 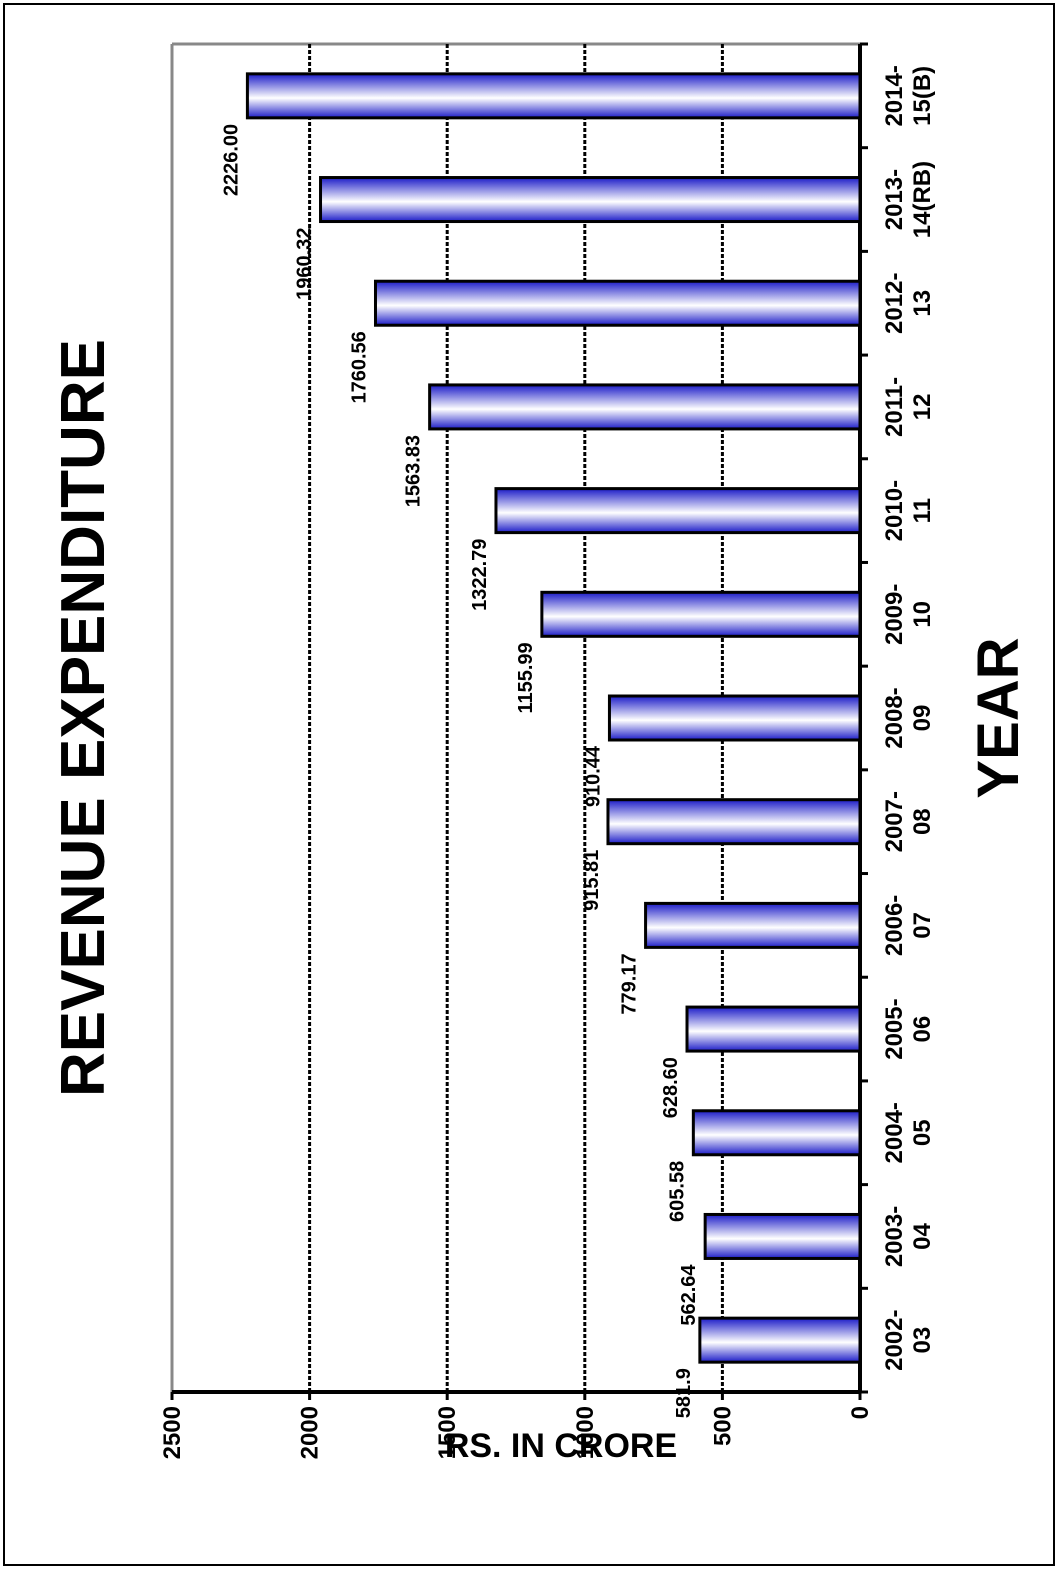 I want to click on x-tick-label-year: 2011-, so click(x=894, y=407).